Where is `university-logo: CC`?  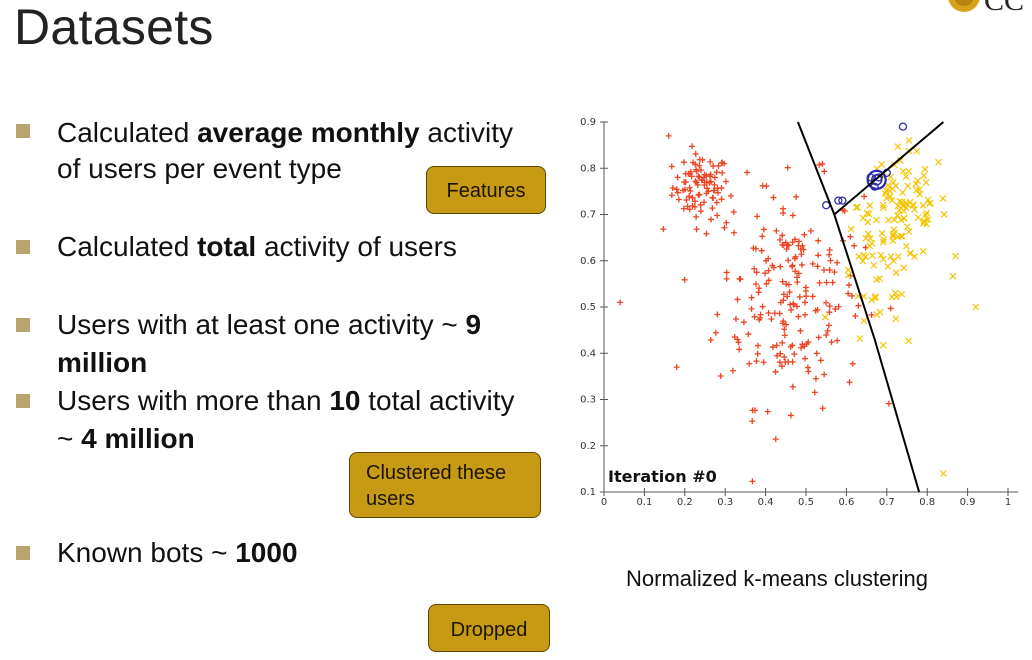
university-logo: CC is located at coordinates (986, 8).